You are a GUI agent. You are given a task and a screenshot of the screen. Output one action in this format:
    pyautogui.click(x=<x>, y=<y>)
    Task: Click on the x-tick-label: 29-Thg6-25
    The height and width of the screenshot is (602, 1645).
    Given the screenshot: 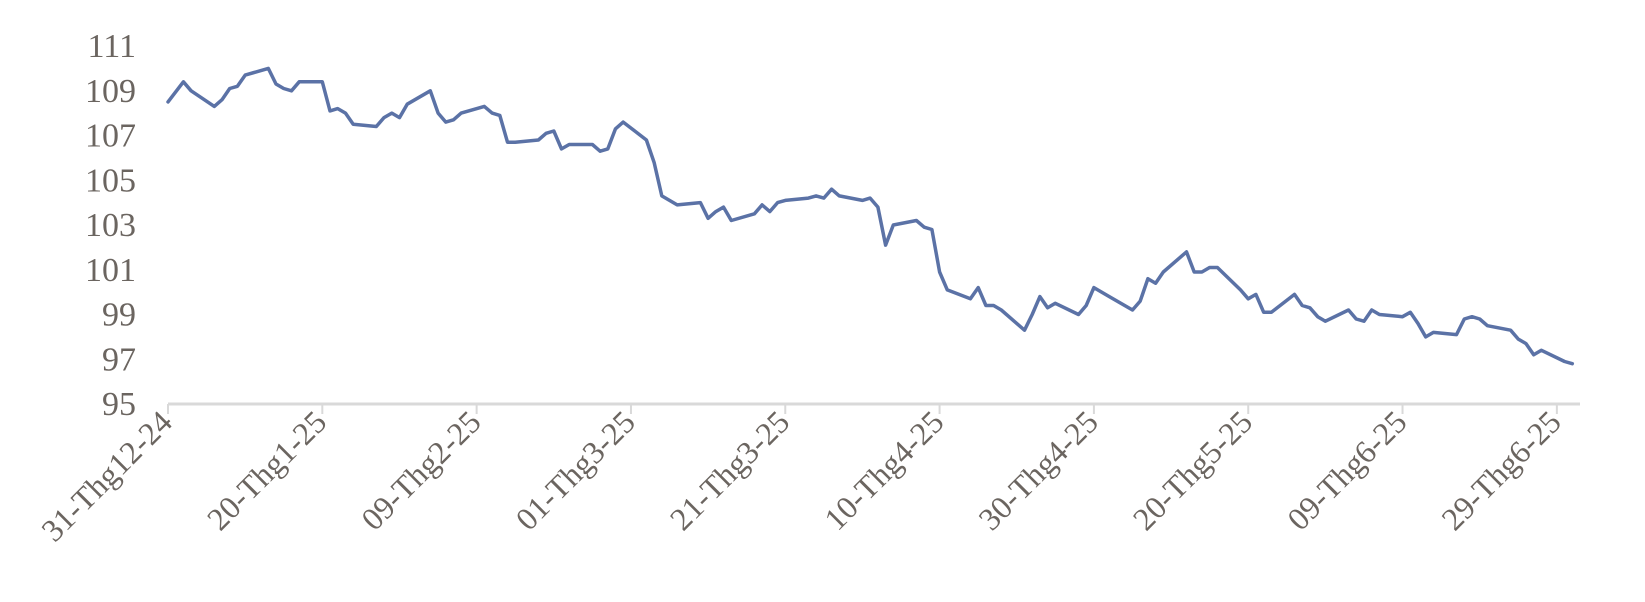 What is the action you would take?
    pyautogui.click(x=1501, y=470)
    